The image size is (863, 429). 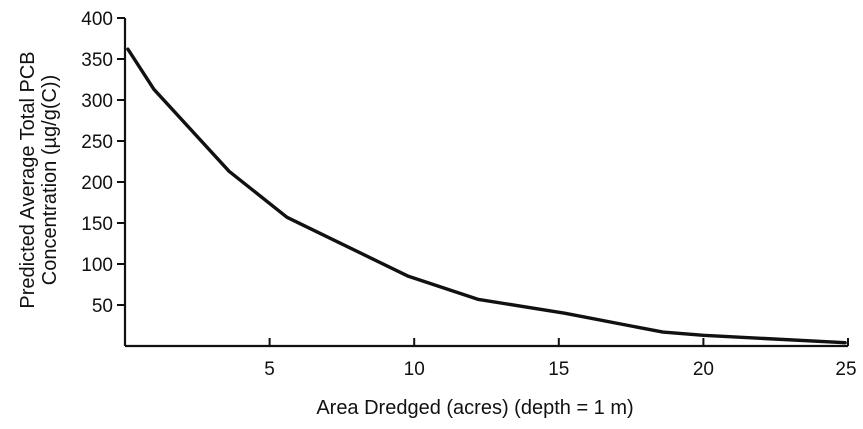 I want to click on y-axis-title-line2: Concentration (µg/g(C)), so click(x=50, y=180).